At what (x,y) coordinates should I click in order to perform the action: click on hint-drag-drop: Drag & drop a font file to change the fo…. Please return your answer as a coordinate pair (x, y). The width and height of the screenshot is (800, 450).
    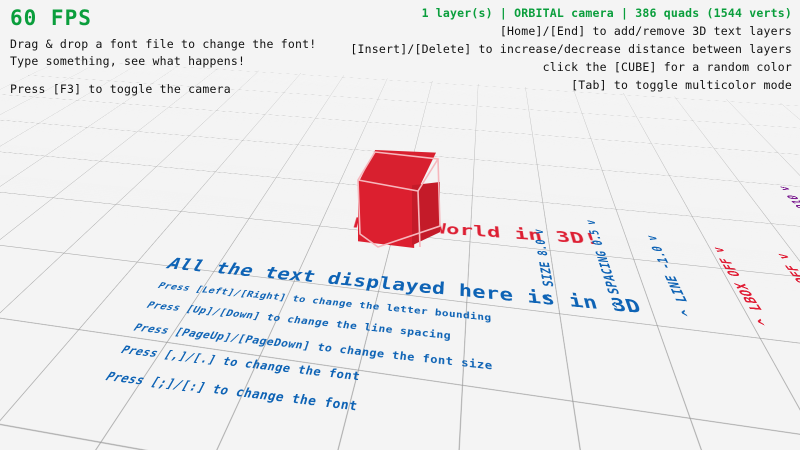
    Looking at the image, I should click on (163, 44).